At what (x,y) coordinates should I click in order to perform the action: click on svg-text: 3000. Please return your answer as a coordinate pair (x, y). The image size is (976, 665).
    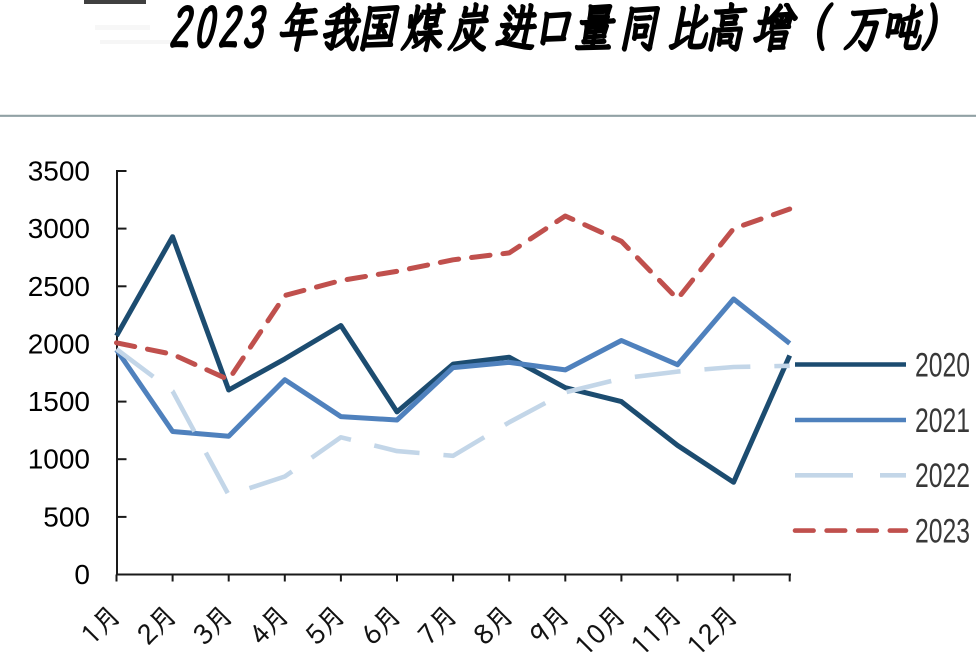
    Looking at the image, I should click on (59, 228).